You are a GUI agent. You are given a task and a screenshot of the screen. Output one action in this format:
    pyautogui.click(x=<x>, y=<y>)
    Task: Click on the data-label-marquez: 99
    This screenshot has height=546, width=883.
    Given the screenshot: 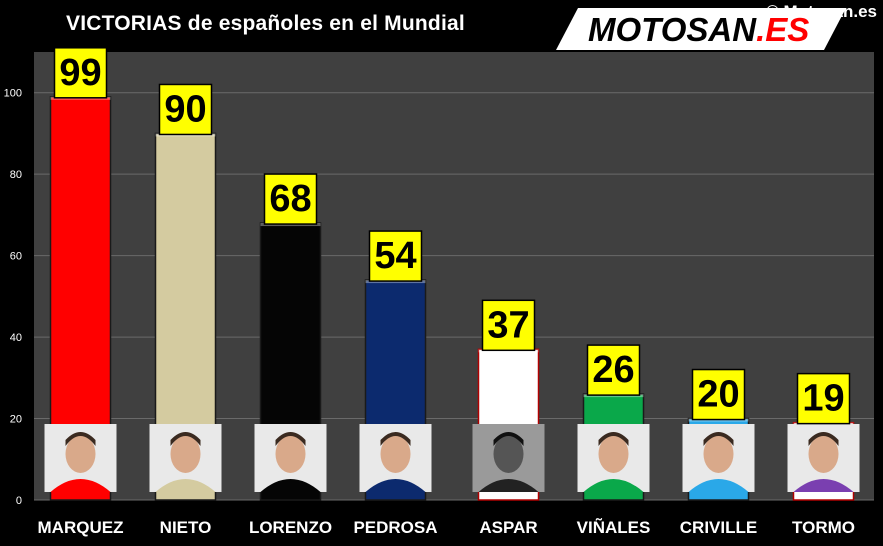 What is the action you would take?
    pyautogui.click(x=80, y=73)
    